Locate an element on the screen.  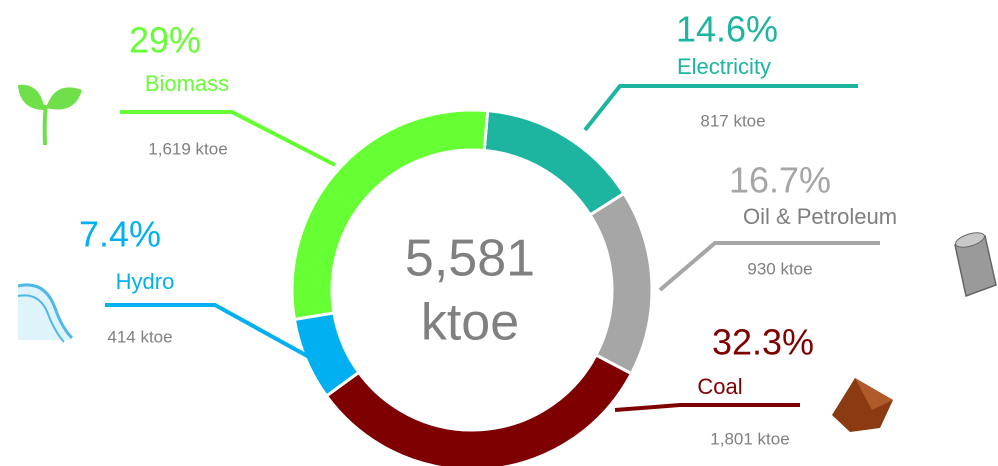
icon-sprout is located at coordinates (50, 115).